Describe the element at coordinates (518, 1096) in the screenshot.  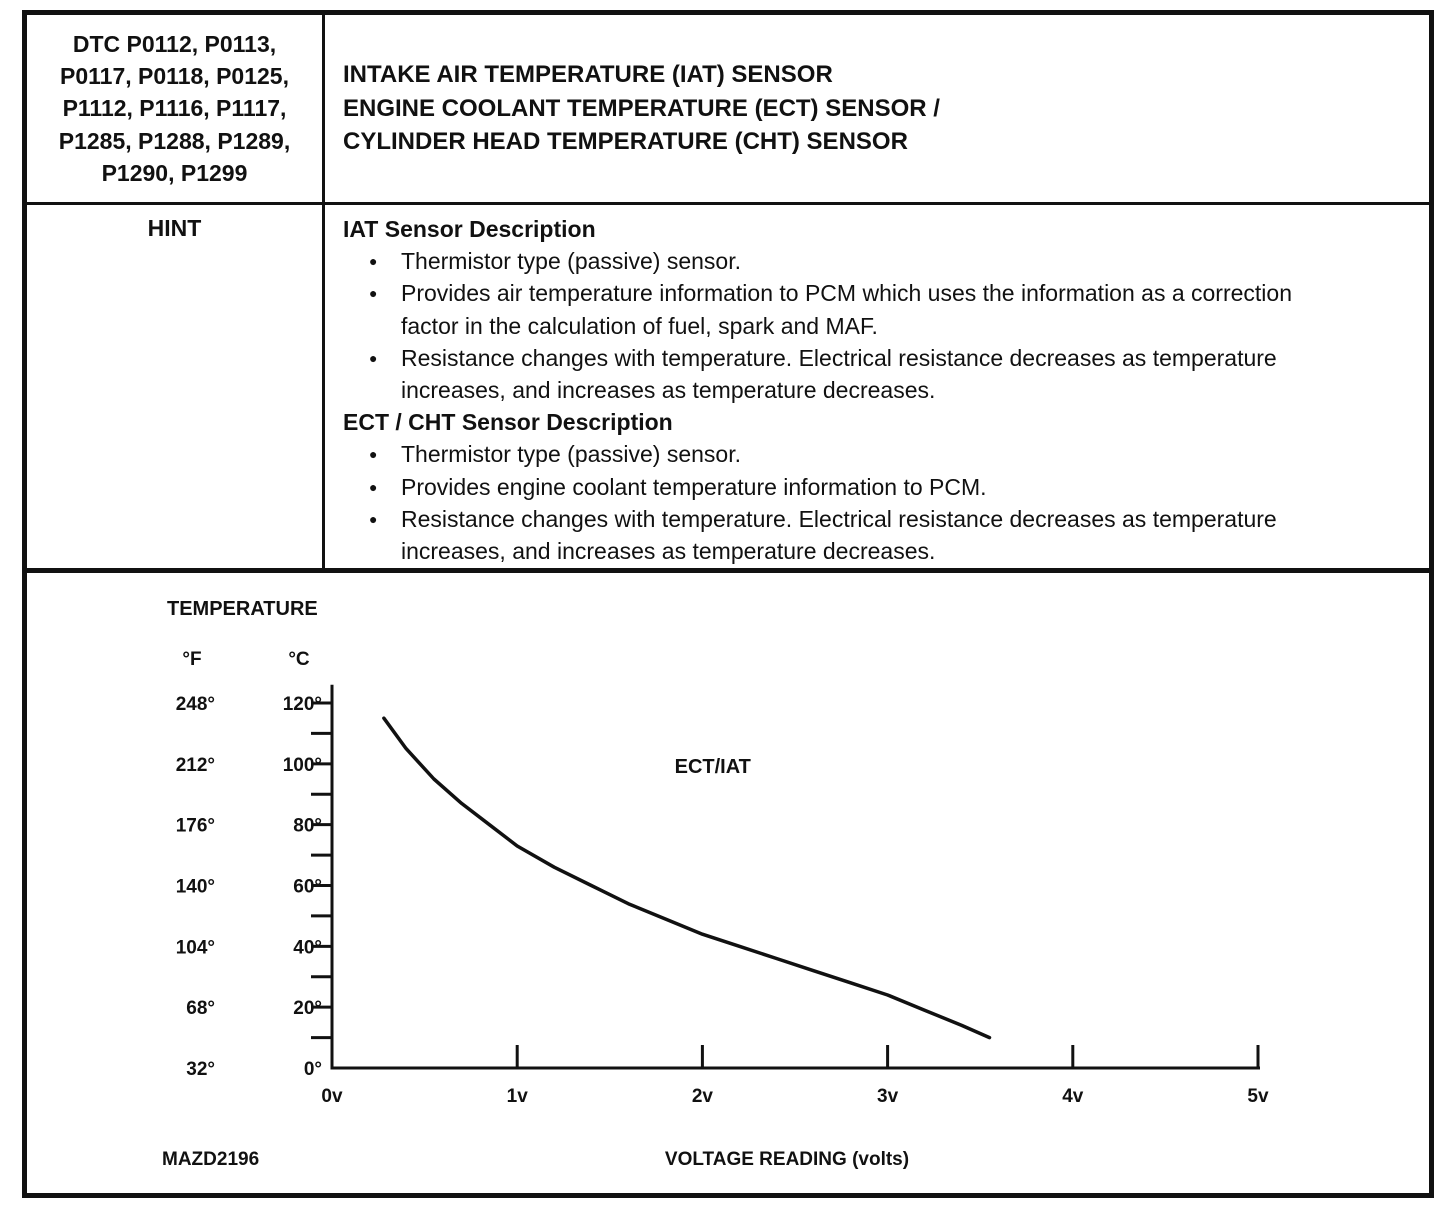
I see `x-tick-label: 1v` at that location.